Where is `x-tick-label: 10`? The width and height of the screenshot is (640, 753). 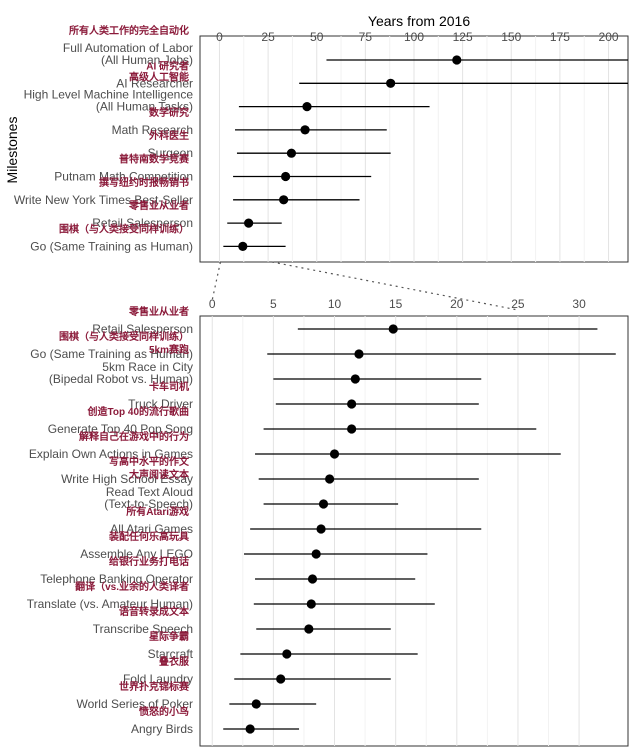 x-tick-label: 10 is located at coordinates (335, 304).